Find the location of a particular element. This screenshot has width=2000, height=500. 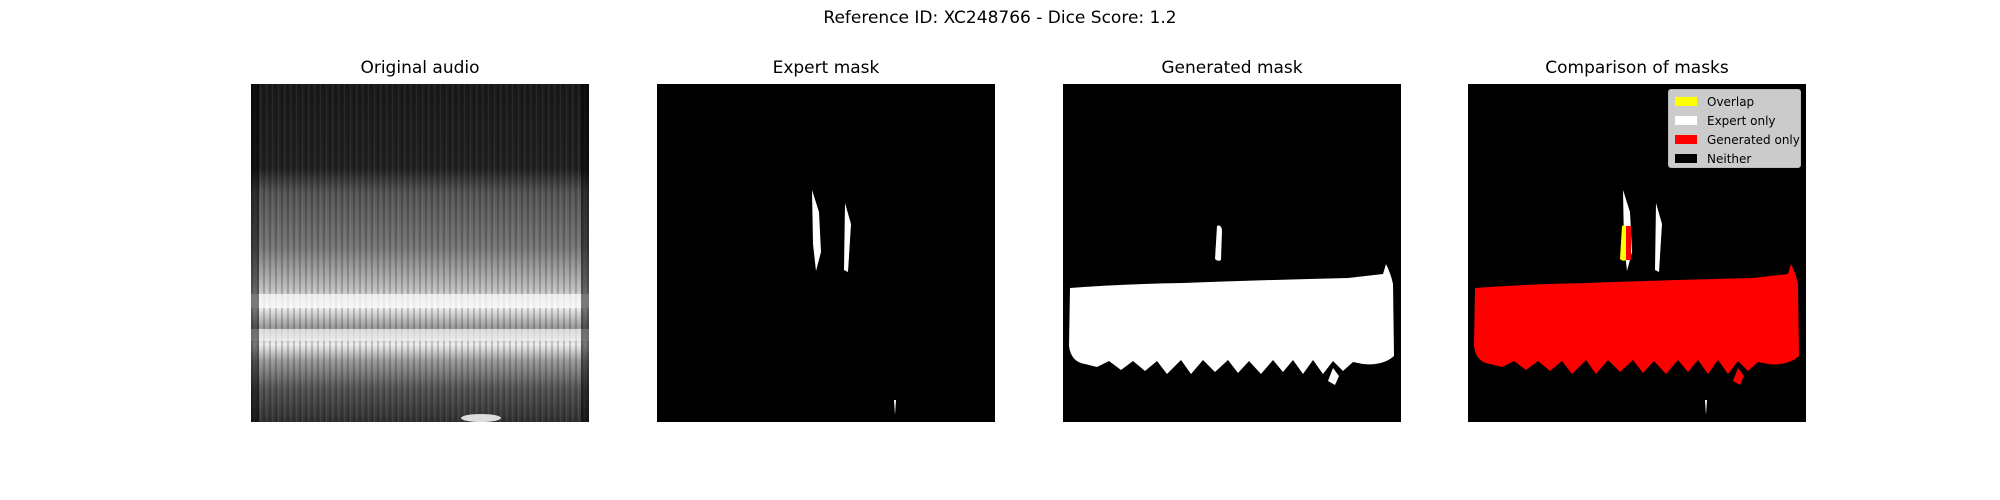

panel-title-generated-mask: Generated mask is located at coordinates (1232, 68).